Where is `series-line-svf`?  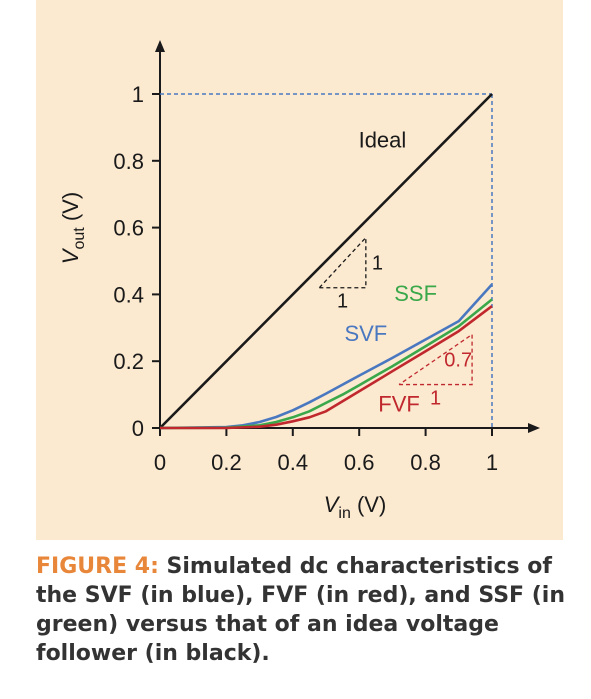 series-line-svf is located at coordinates (326, 356).